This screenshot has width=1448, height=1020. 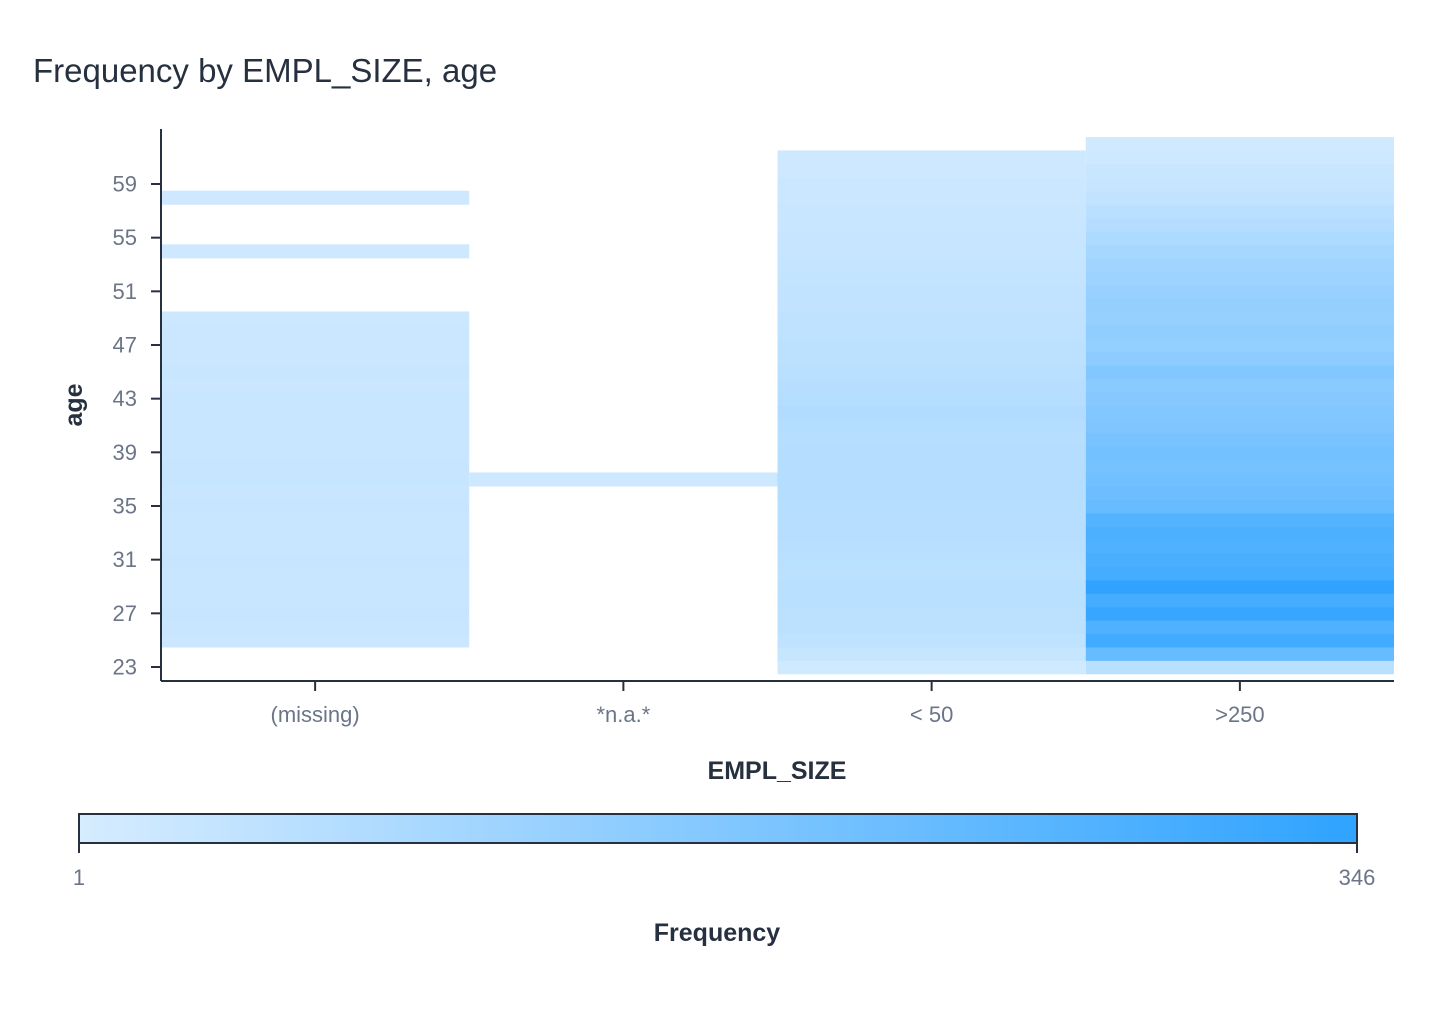 I want to click on y-tick-label: 43, so click(x=125, y=398).